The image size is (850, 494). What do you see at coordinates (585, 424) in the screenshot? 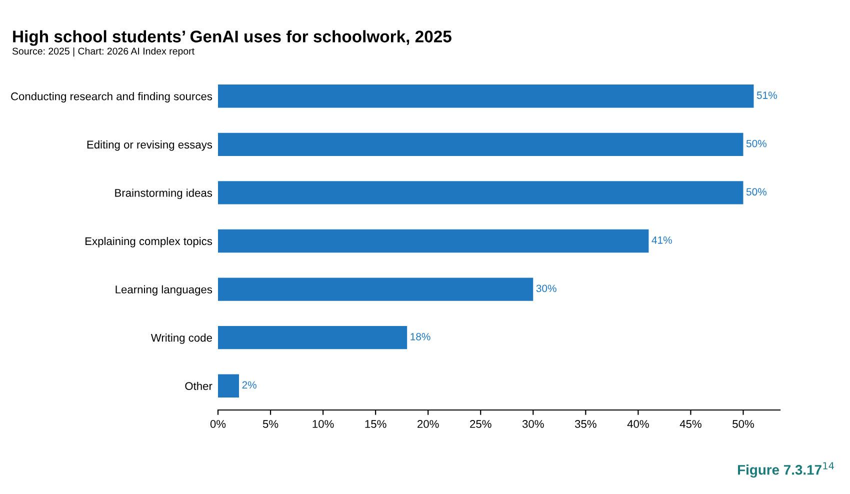
I see `x-tick-label: 35%` at bounding box center [585, 424].